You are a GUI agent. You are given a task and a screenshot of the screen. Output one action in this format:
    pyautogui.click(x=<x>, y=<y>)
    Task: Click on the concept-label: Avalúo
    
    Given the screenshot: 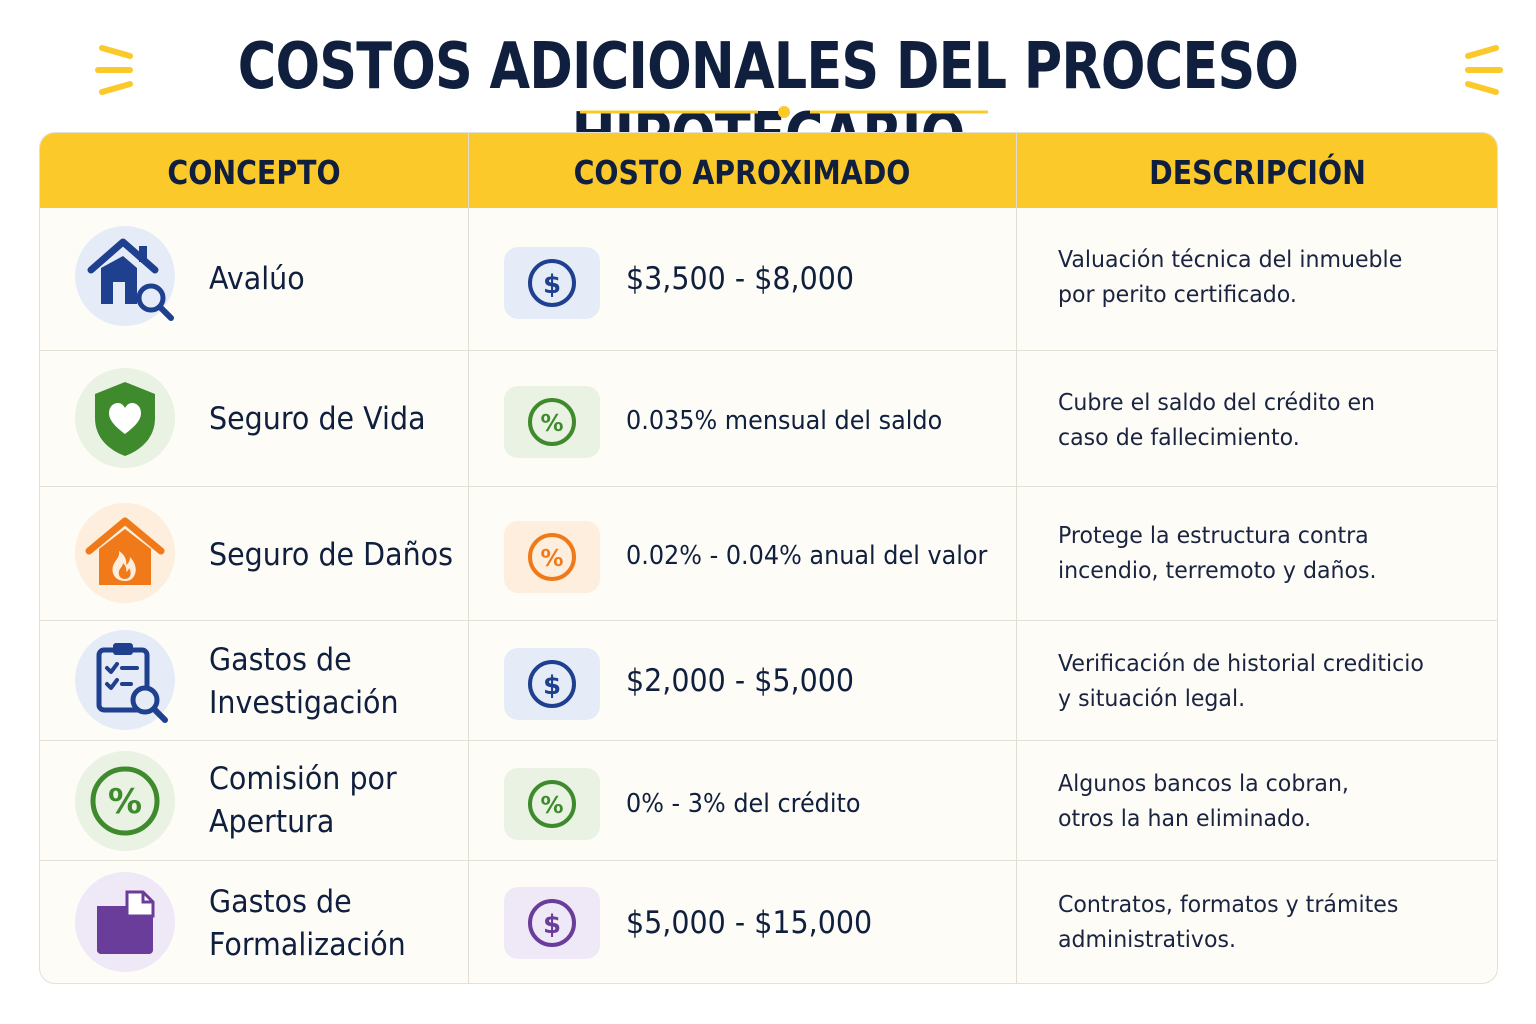 What is the action you would take?
    pyautogui.click(x=257, y=279)
    